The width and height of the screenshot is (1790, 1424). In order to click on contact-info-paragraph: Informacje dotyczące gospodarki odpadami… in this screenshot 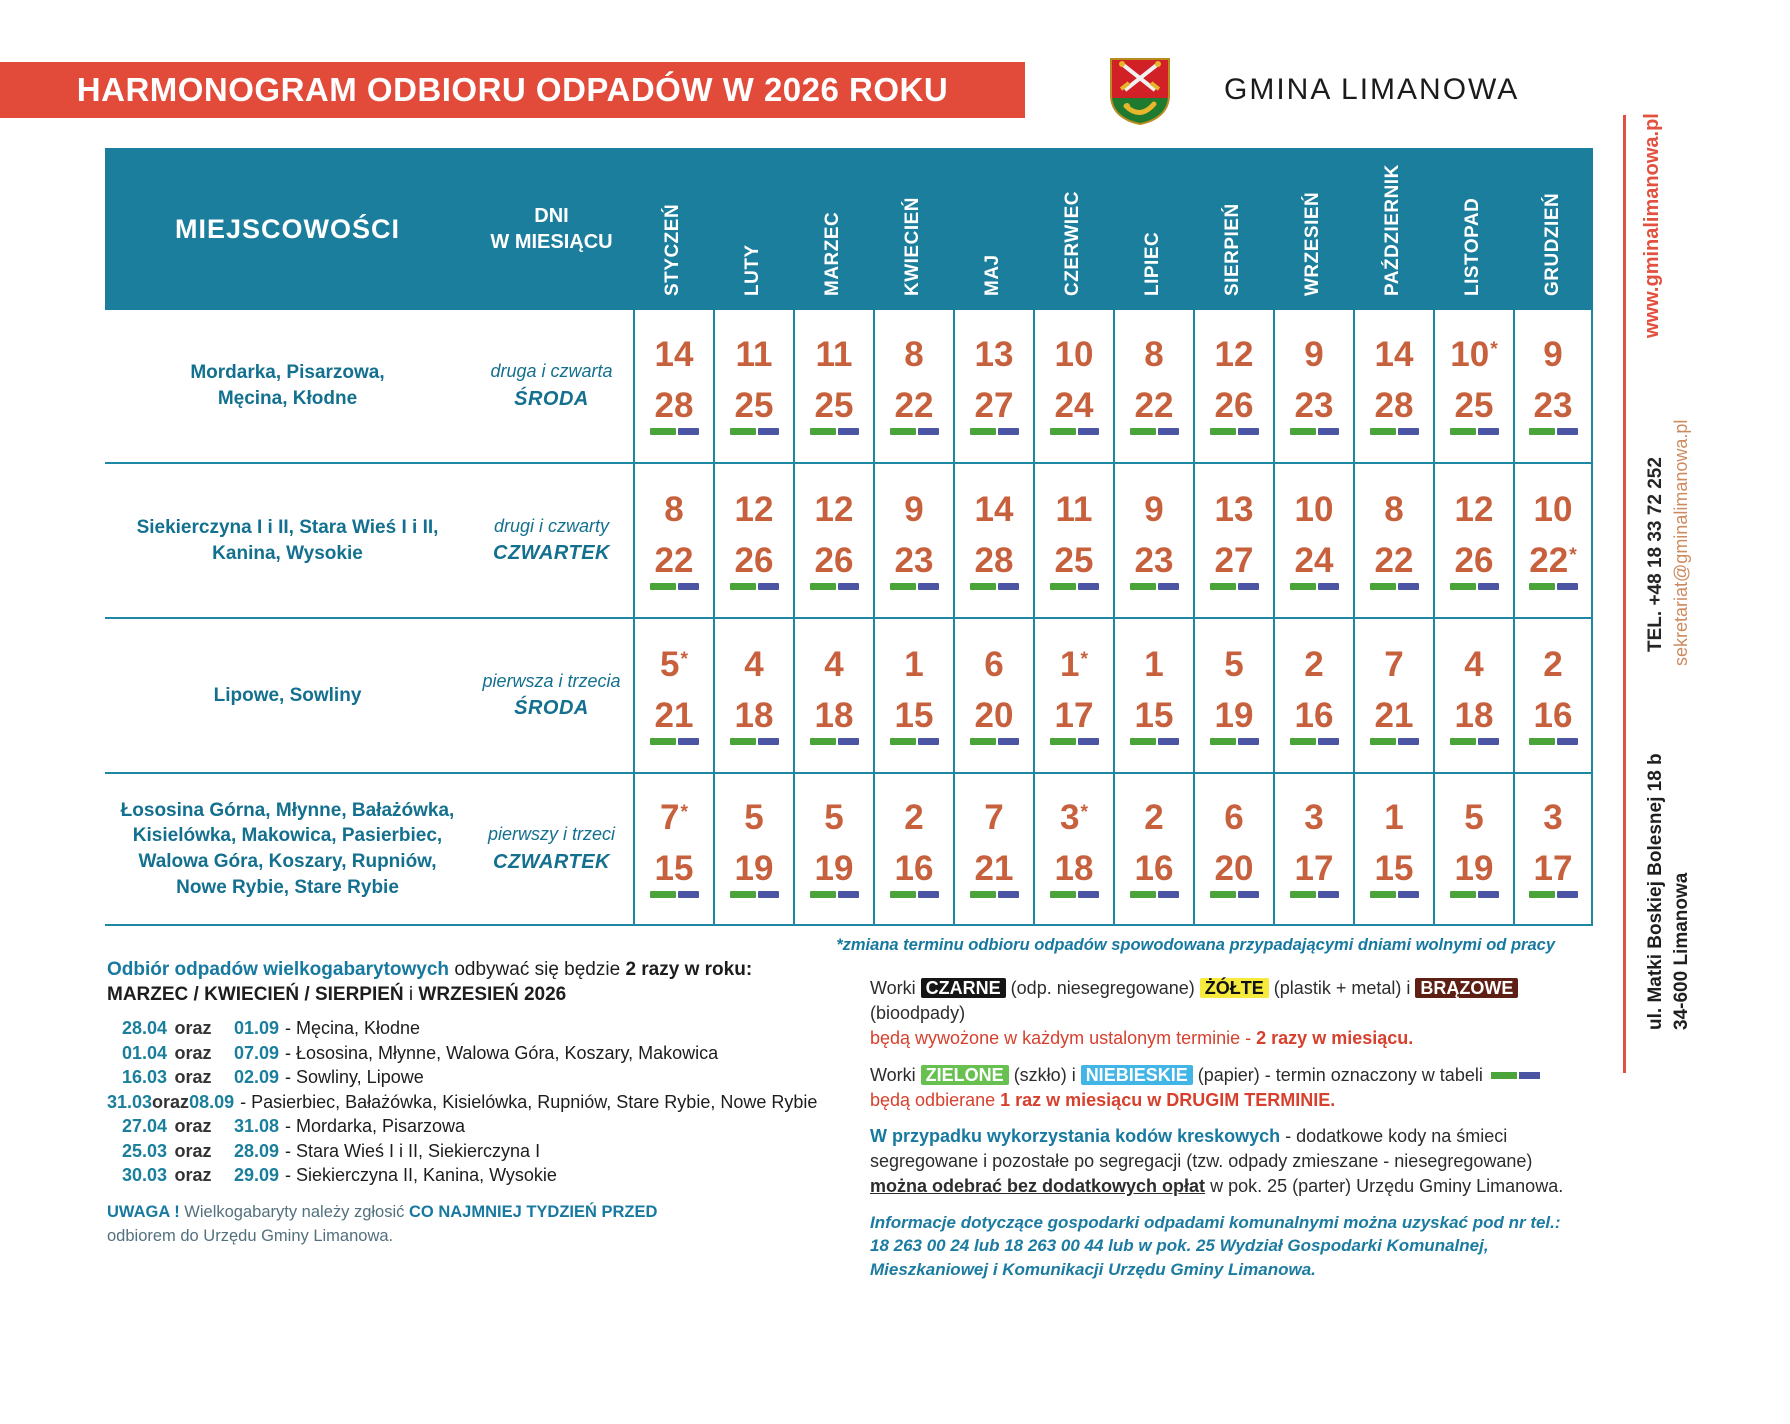, I will do `click(1215, 1246)`.